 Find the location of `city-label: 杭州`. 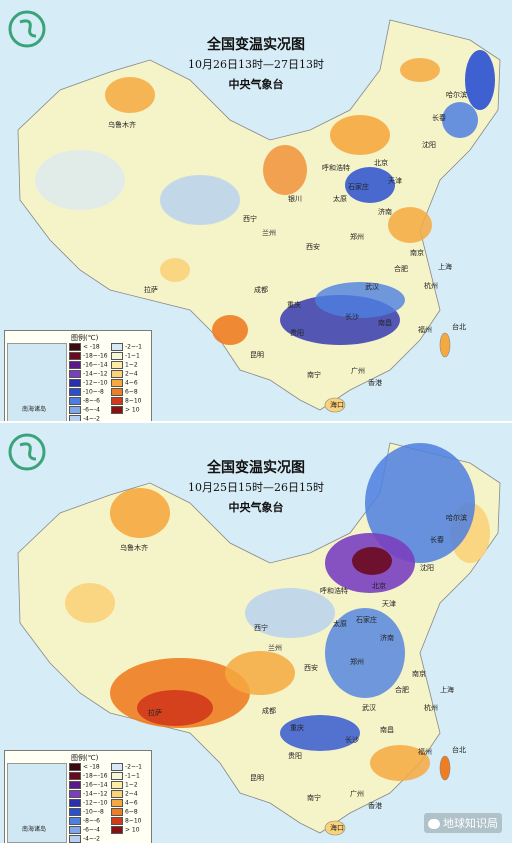

city-label: 杭州 is located at coordinates (431, 286).